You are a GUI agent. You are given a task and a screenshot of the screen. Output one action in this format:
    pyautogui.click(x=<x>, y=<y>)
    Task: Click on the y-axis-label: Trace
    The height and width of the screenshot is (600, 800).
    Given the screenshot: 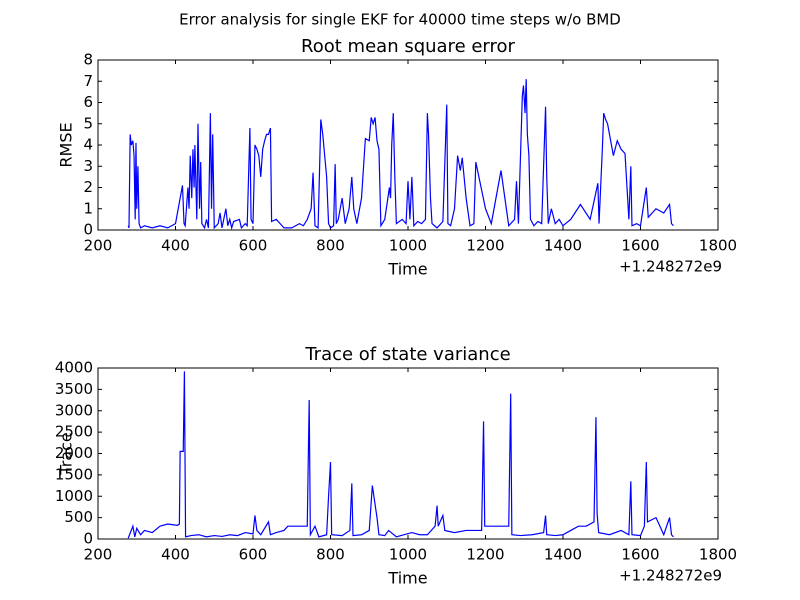 What is the action you would take?
    pyautogui.click(x=66, y=453)
    